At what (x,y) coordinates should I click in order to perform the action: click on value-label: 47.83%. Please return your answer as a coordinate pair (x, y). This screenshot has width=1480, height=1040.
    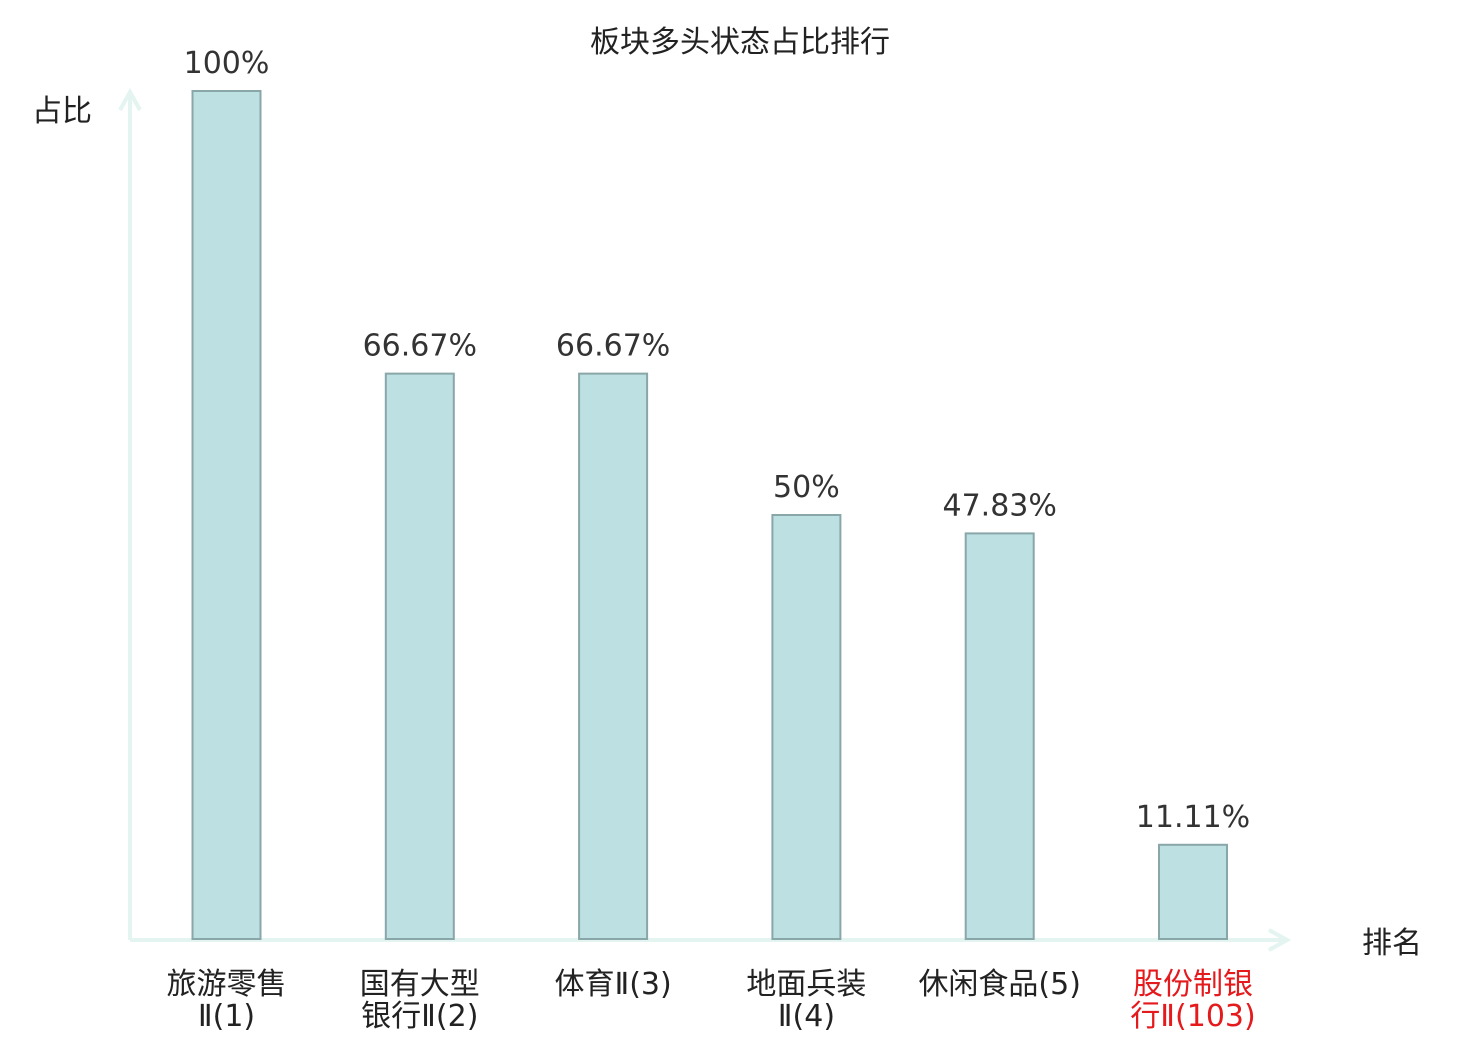
    Looking at the image, I should click on (1000, 505).